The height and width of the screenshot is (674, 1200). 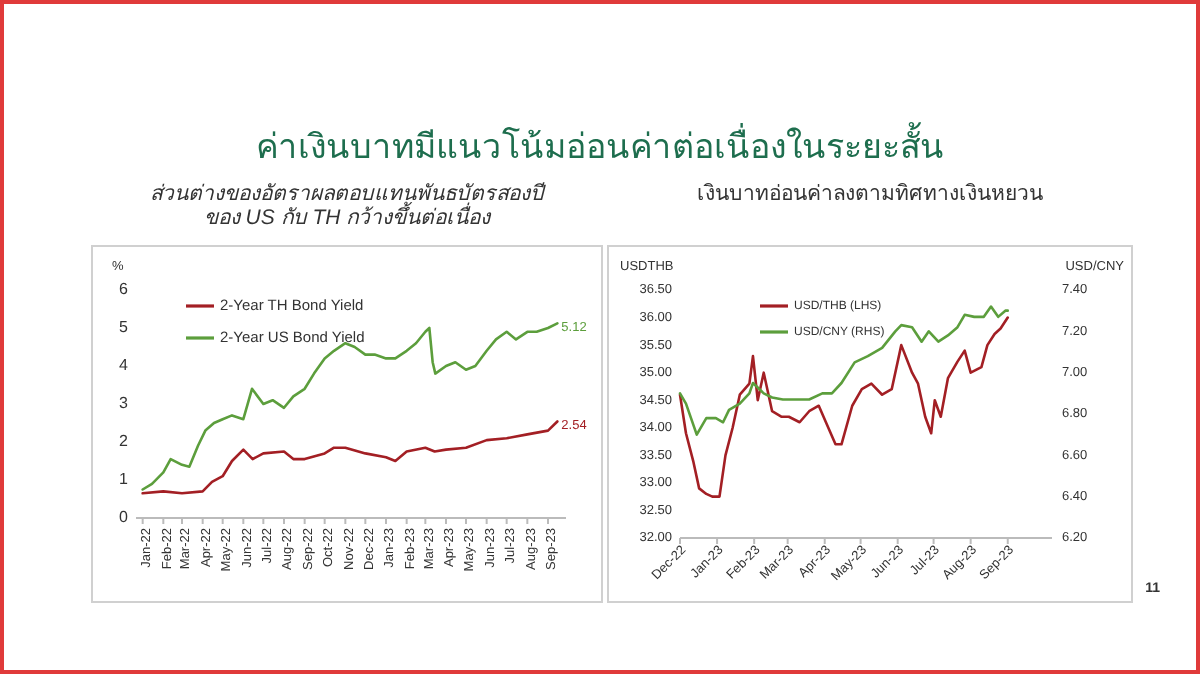 I want to click on chart-subtitle: ส่วนต่างของอัตราผลตอบแทนพันธบัตรสองปี ของ US กับ TH กว้างขึ้นต่อเนื่อง, so click(x=348, y=206).